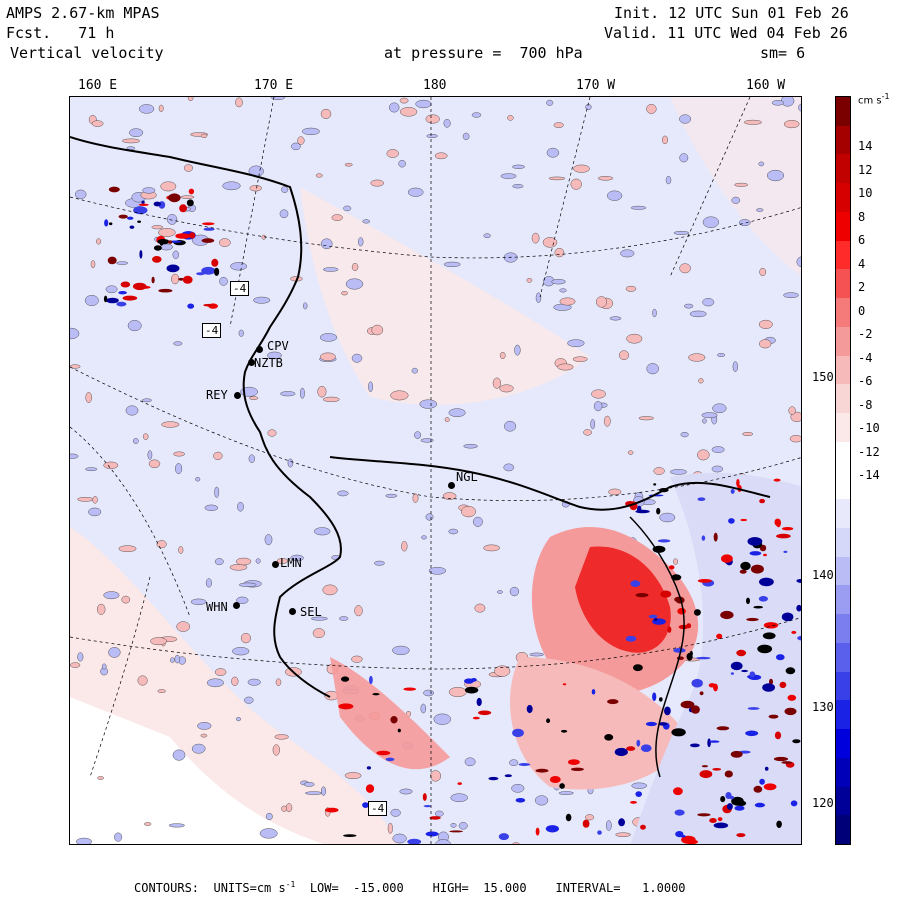 This screenshot has width=900, height=900. Describe the element at coordinates (843, 470) in the screenshot. I see `colorbar` at that location.